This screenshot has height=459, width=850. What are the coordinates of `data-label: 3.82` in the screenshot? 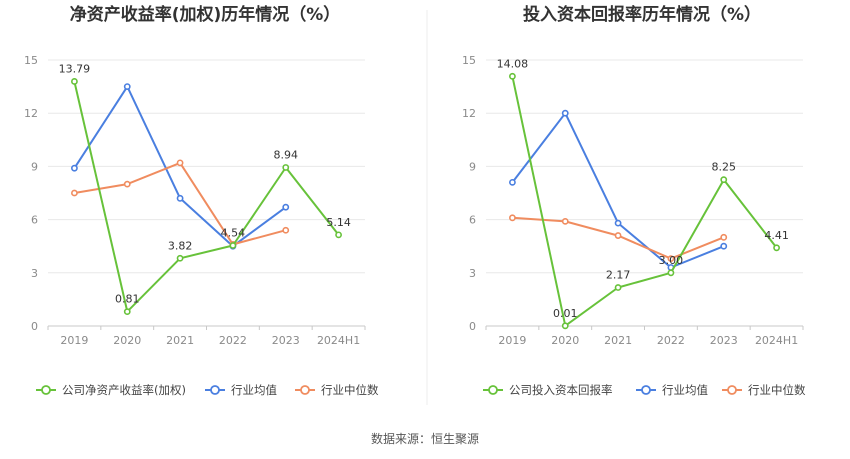 It's located at (180, 245).